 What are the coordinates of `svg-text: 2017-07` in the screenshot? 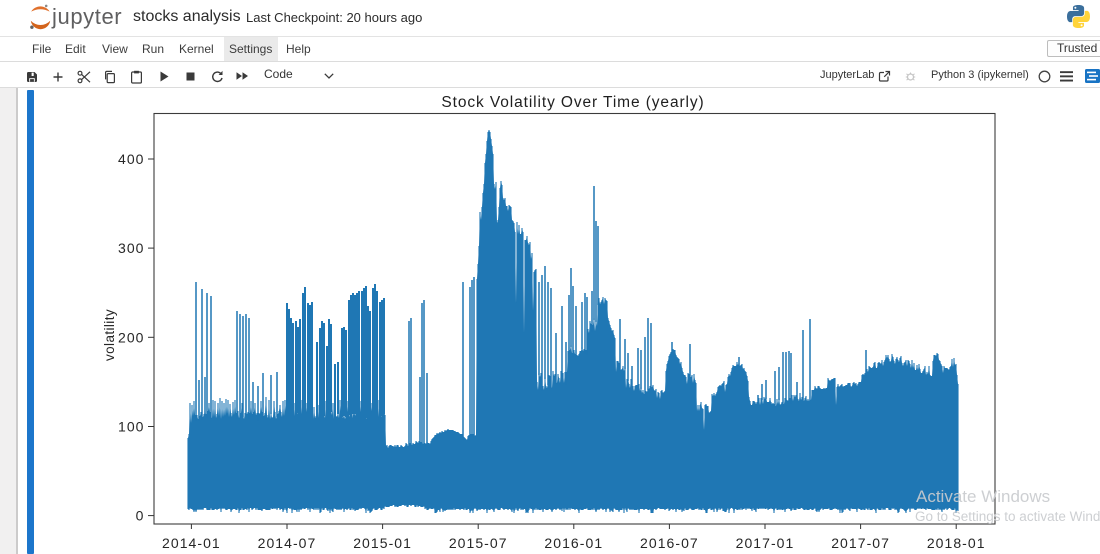 It's located at (860, 543).